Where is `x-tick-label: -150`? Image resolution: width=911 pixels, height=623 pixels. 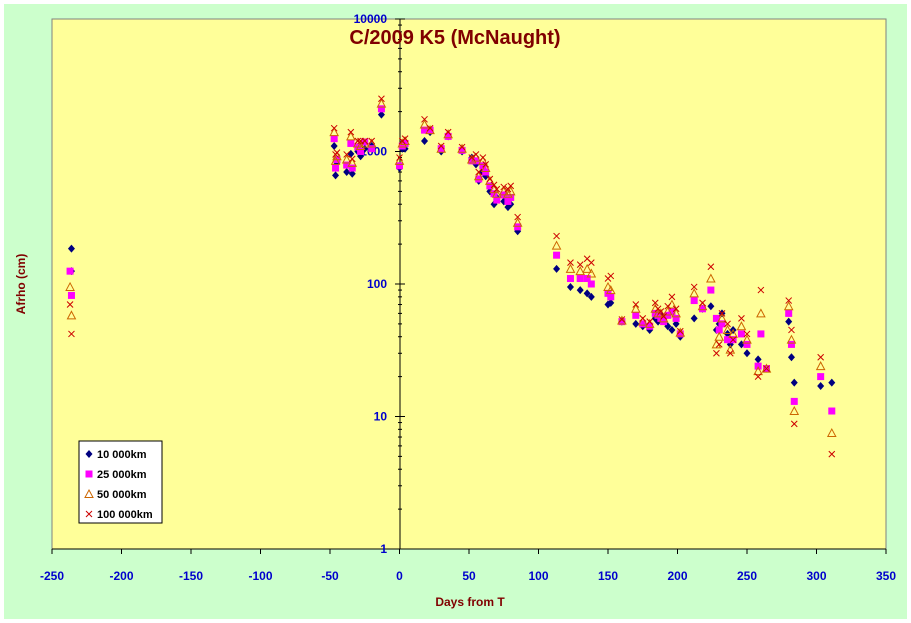
x-tick-label: -150 is located at coordinates (191, 576).